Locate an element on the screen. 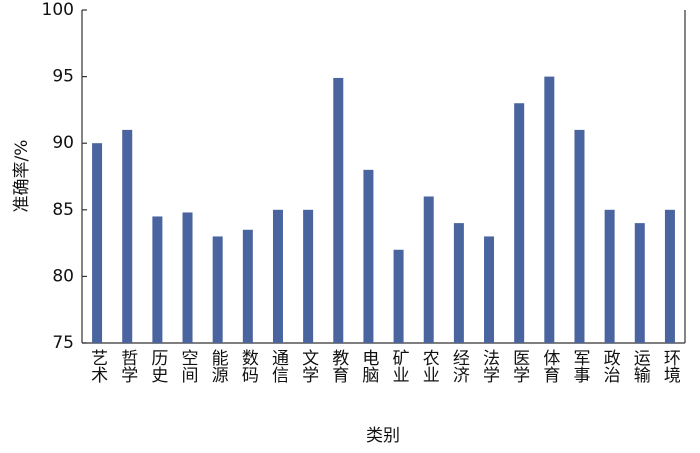 The height and width of the screenshot is (453, 700). x-tick-label: 艺术 is located at coordinates (97, 366).